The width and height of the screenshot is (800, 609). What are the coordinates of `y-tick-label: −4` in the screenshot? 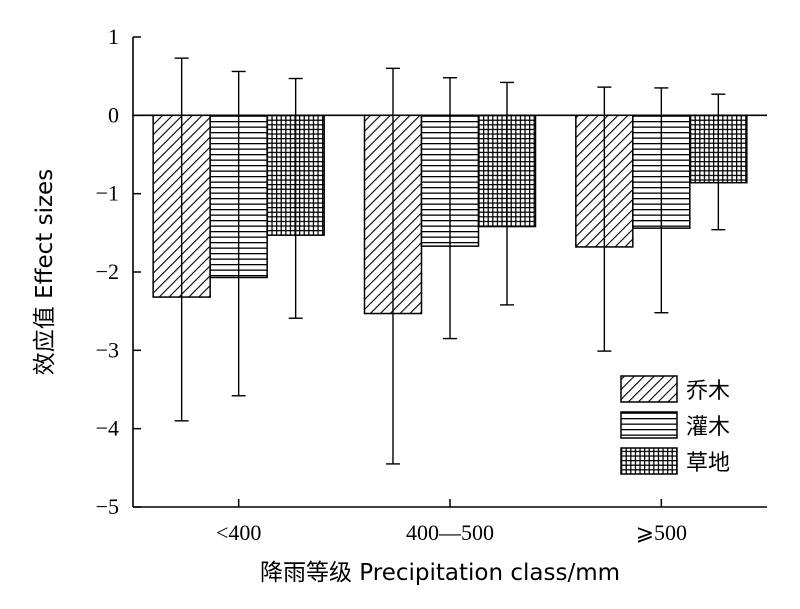 It's located at (107, 428).